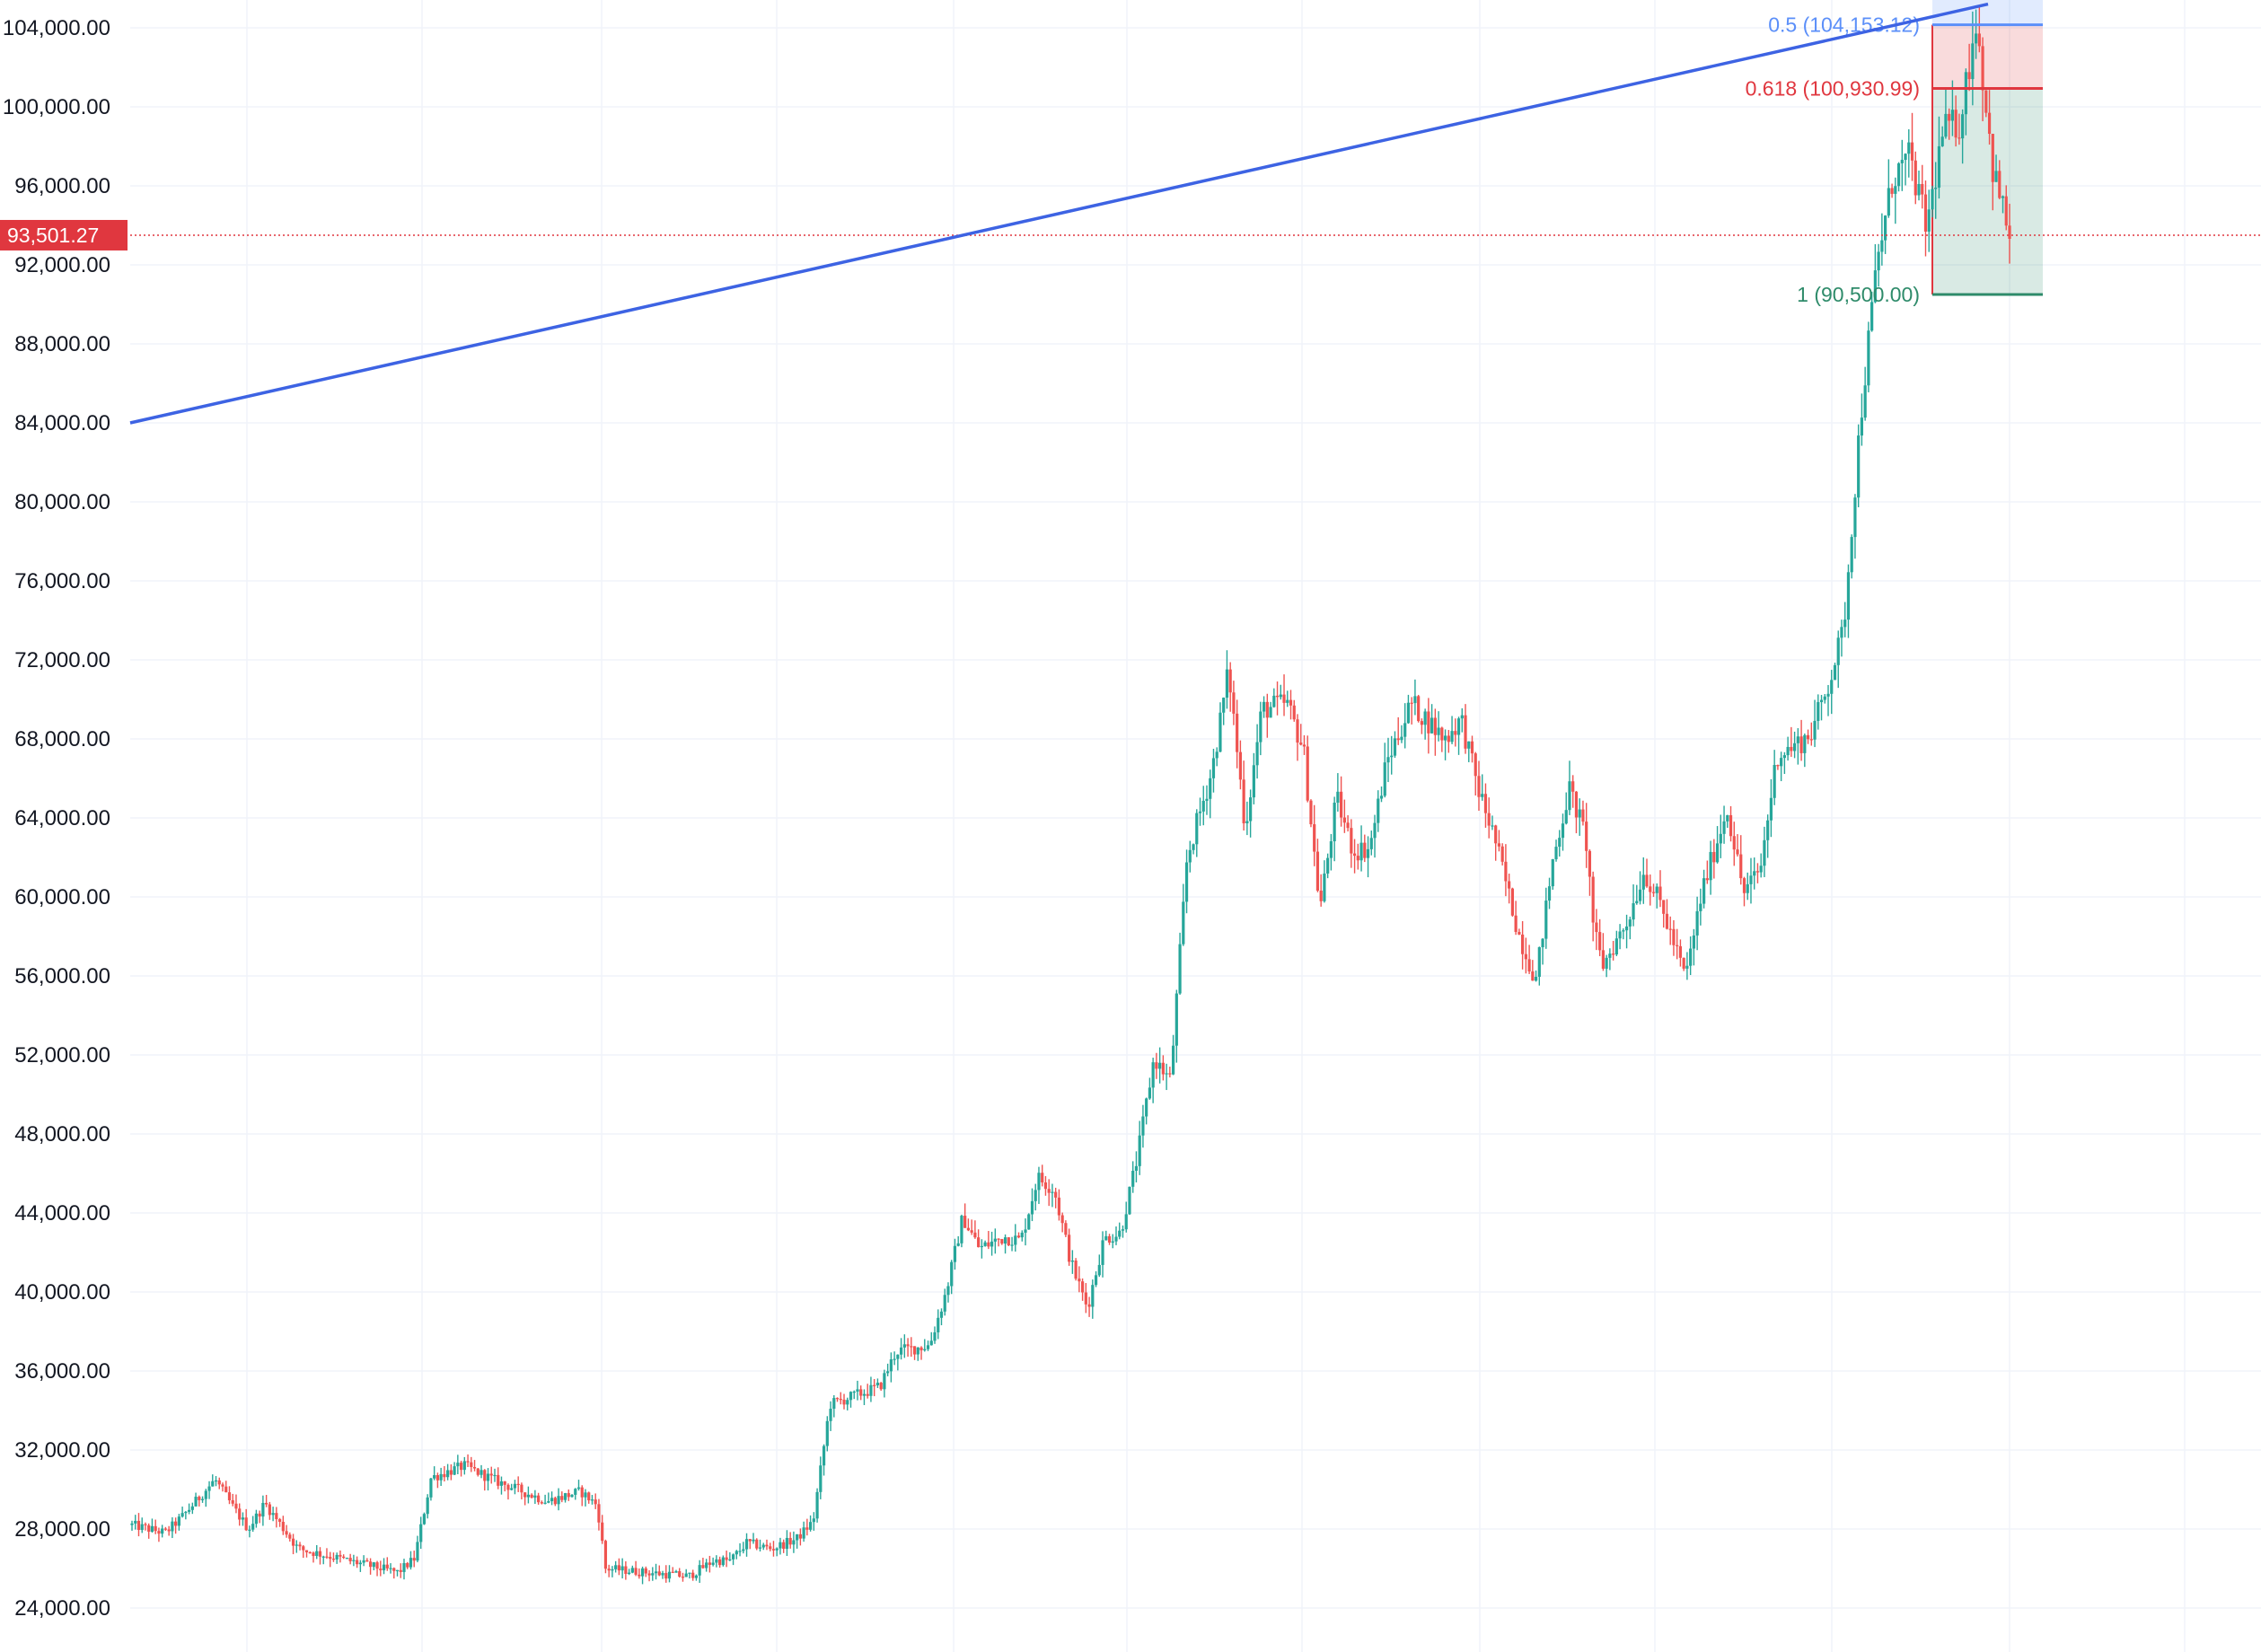  What do you see at coordinates (64, 235) in the screenshot?
I see `current-price-badge: 93,501.27` at bounding box center [64, 235].